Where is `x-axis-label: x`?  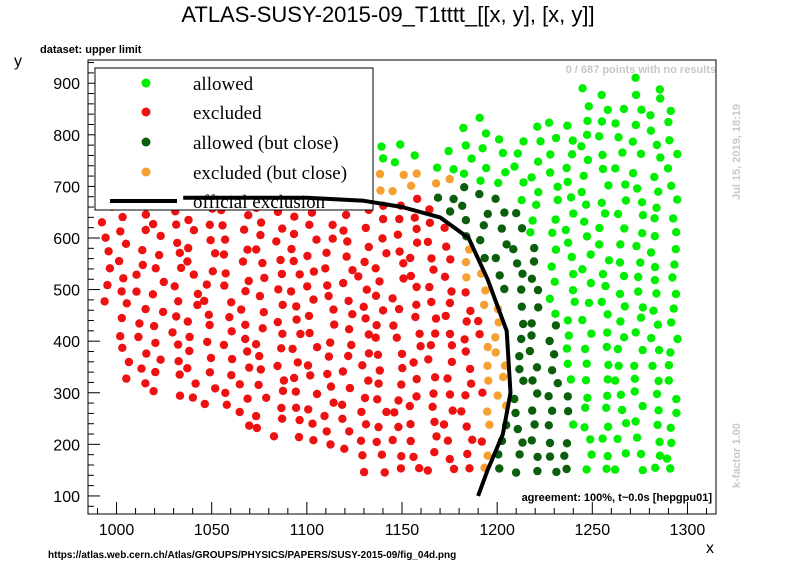
x-axis-label: x is located at coordinates (710, 548).